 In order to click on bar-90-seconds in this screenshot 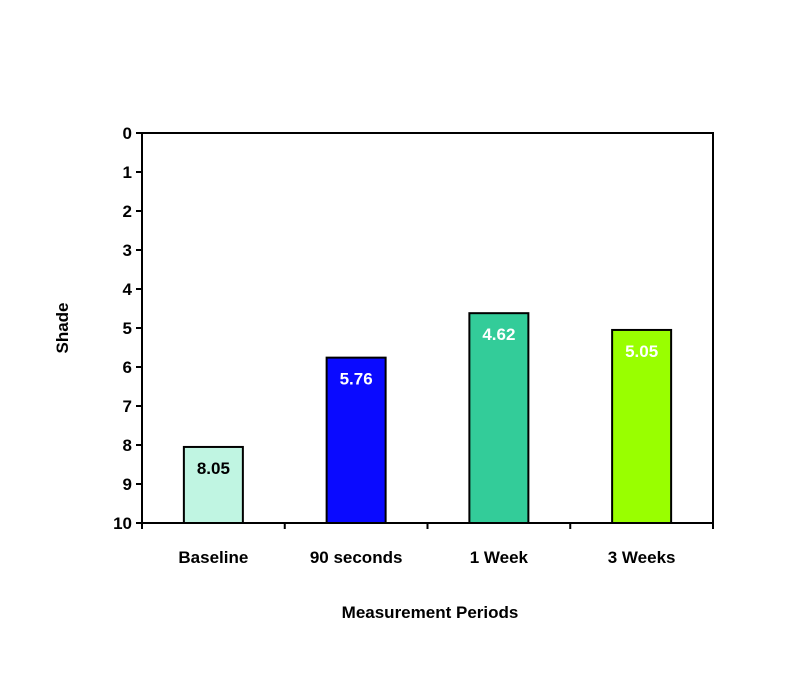, I will do `click(356, 440)`.